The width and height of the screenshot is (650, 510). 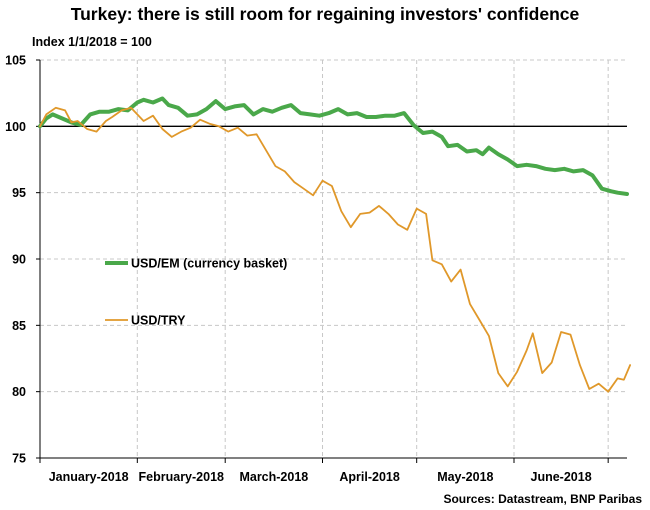 I want to click on x-tick-label: April-2018, so click(x=369, y=477).